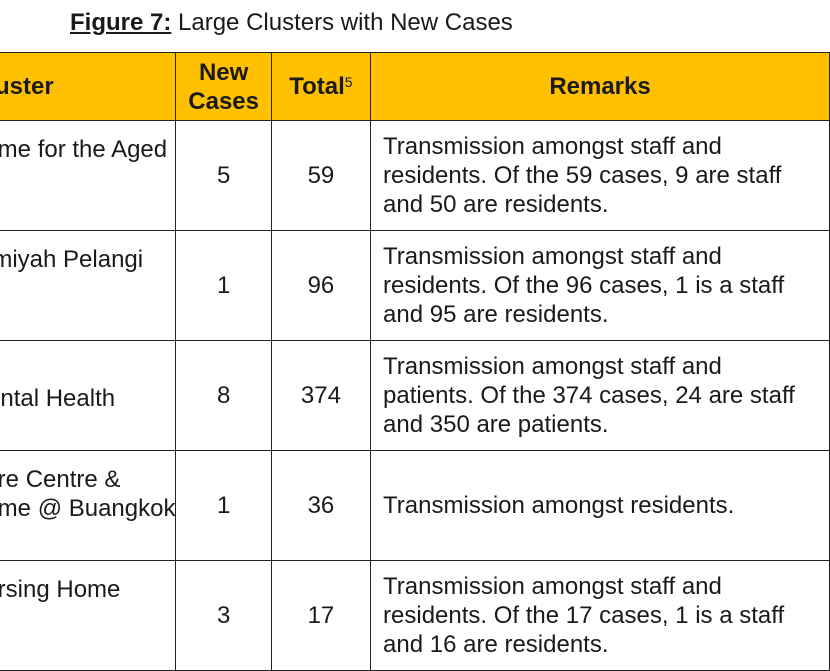  Describe the element at coordinates (223, 175) in the screenshot. I see `new-cases-cell: 5` at that location.